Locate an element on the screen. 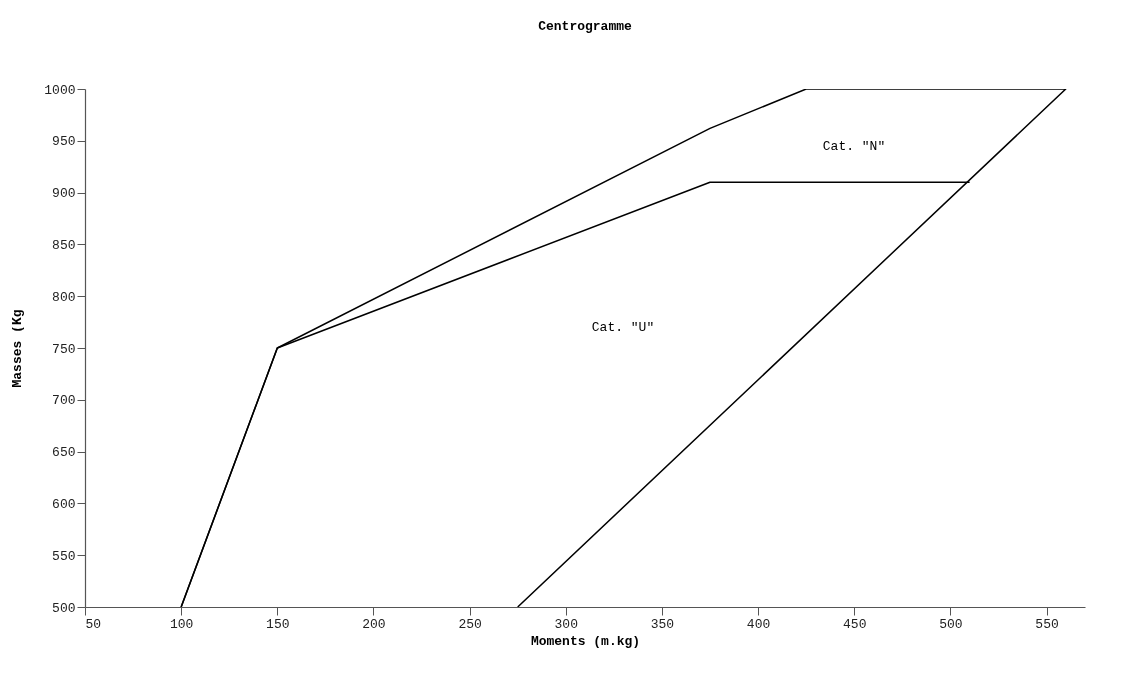 This screenshot has width=1122, height=699. y-tick-label: 900 is located at coordinates (64, 194).